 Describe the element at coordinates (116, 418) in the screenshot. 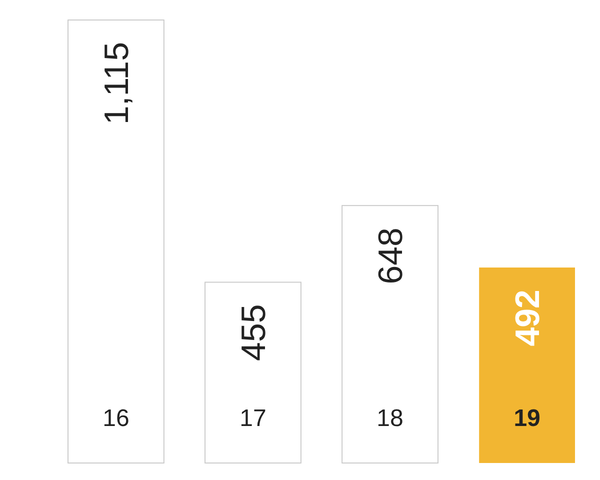

I see `x-tick-label: 16` at that location.